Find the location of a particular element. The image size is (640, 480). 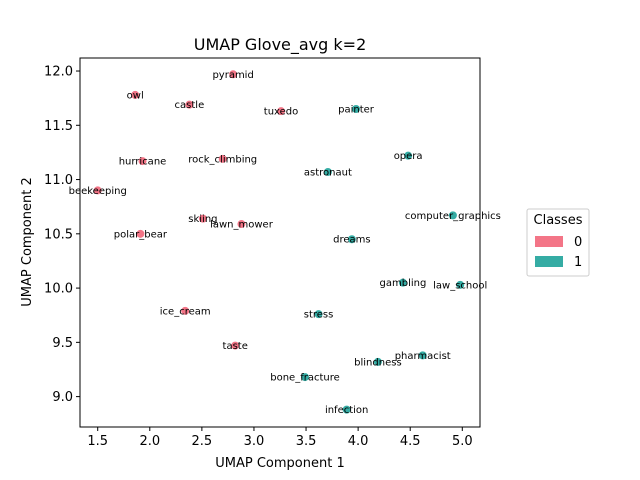

x-tick-label: 1.5 is located at coordinates (97, 441).